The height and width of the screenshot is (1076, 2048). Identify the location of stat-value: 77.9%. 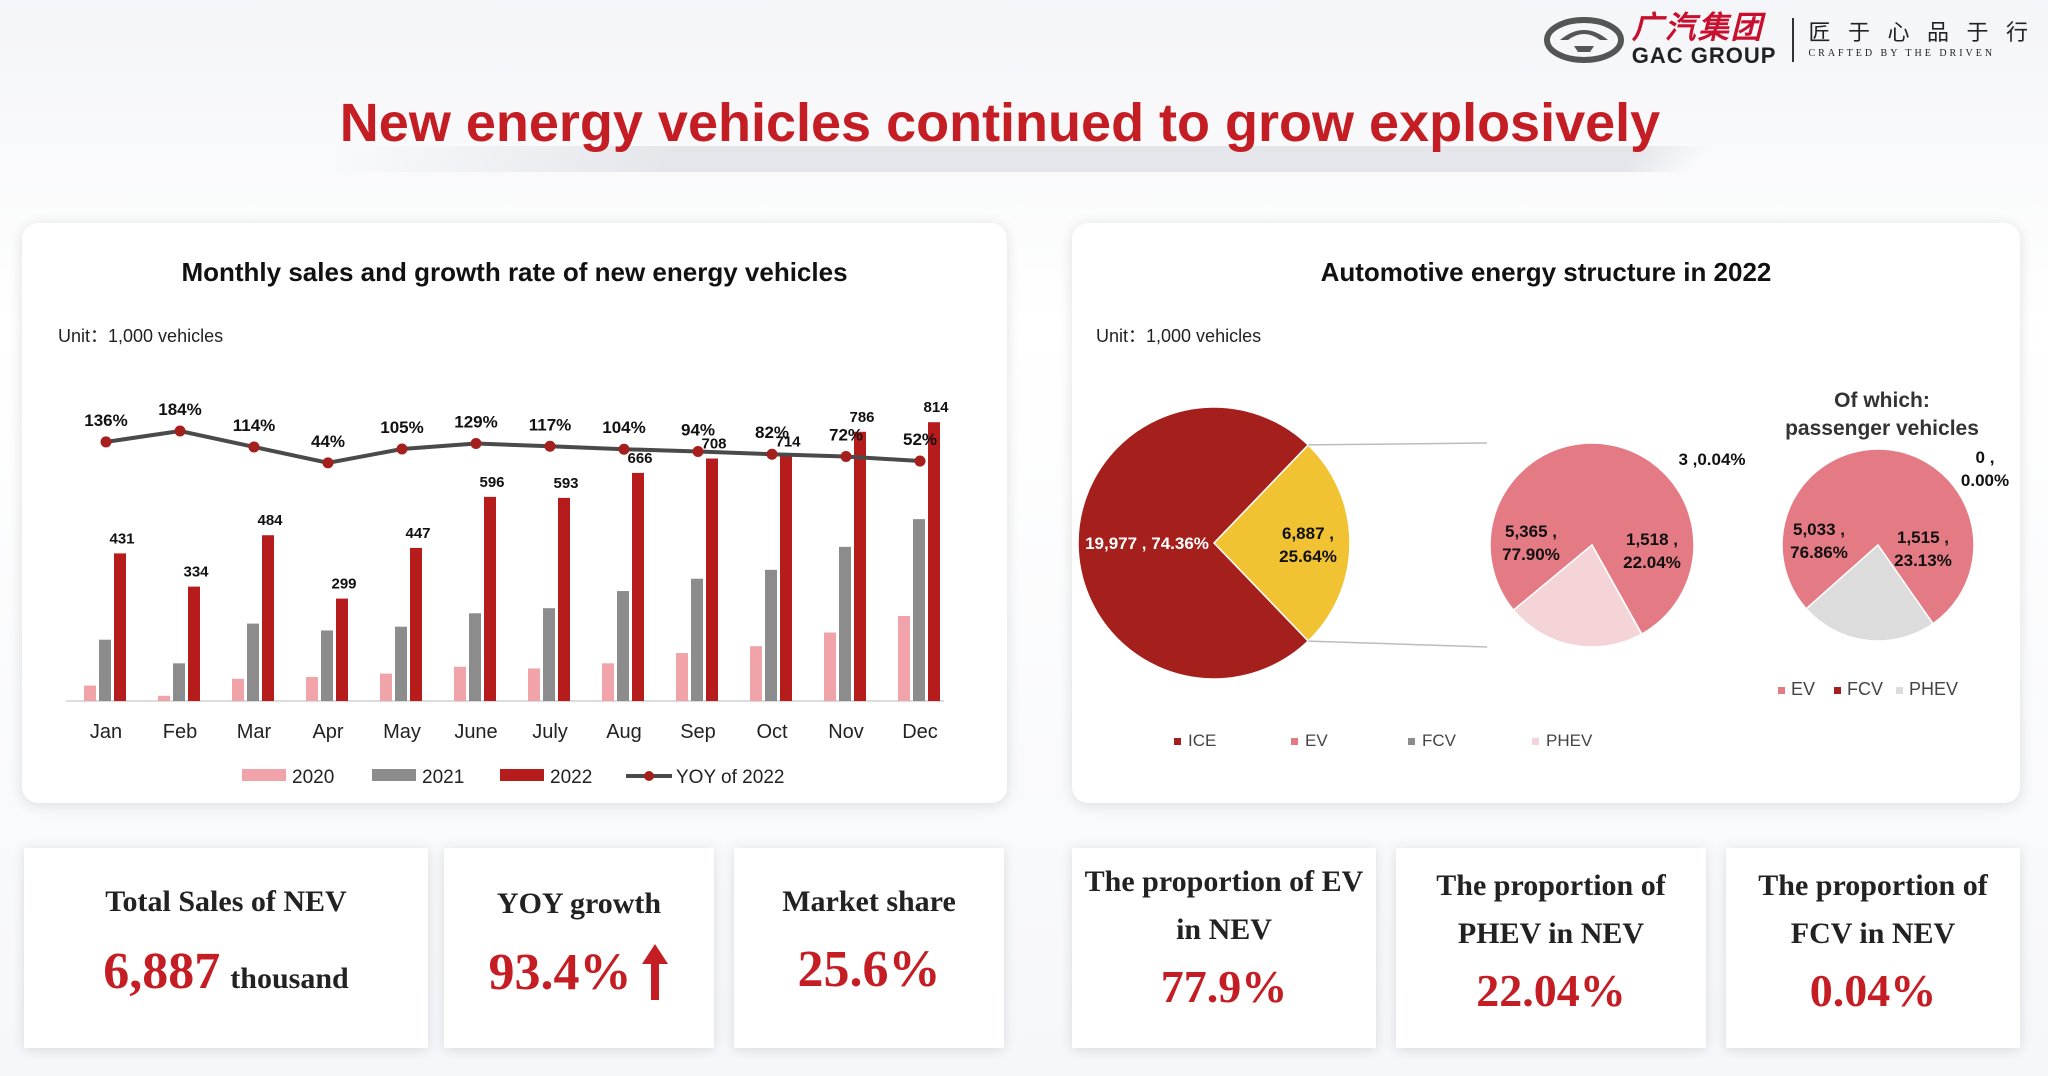
(1224, 986).